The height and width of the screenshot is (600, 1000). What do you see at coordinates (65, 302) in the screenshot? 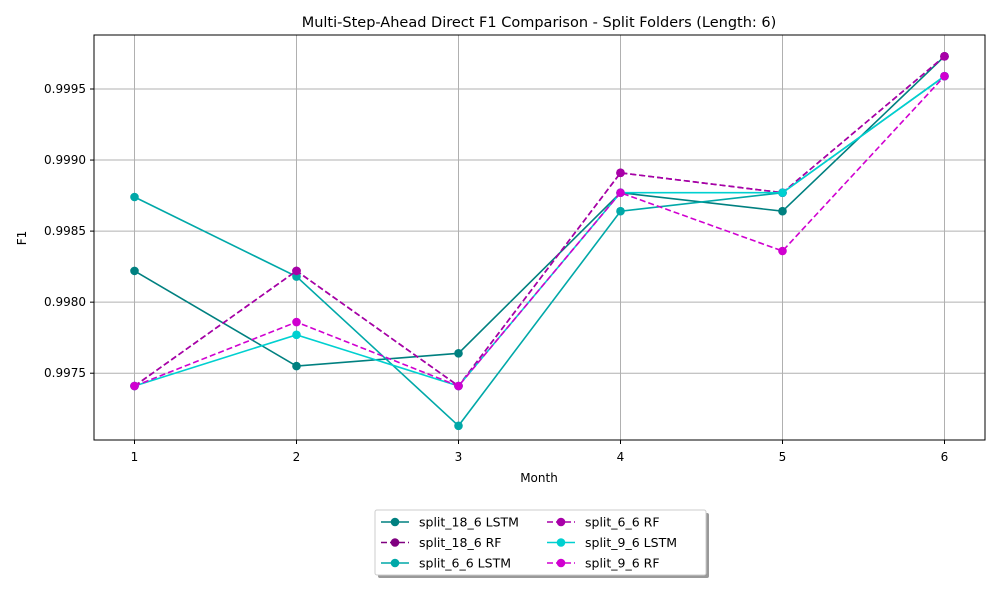
I see `y-tick-label: 0.9980` at bounding box center [65, 302].